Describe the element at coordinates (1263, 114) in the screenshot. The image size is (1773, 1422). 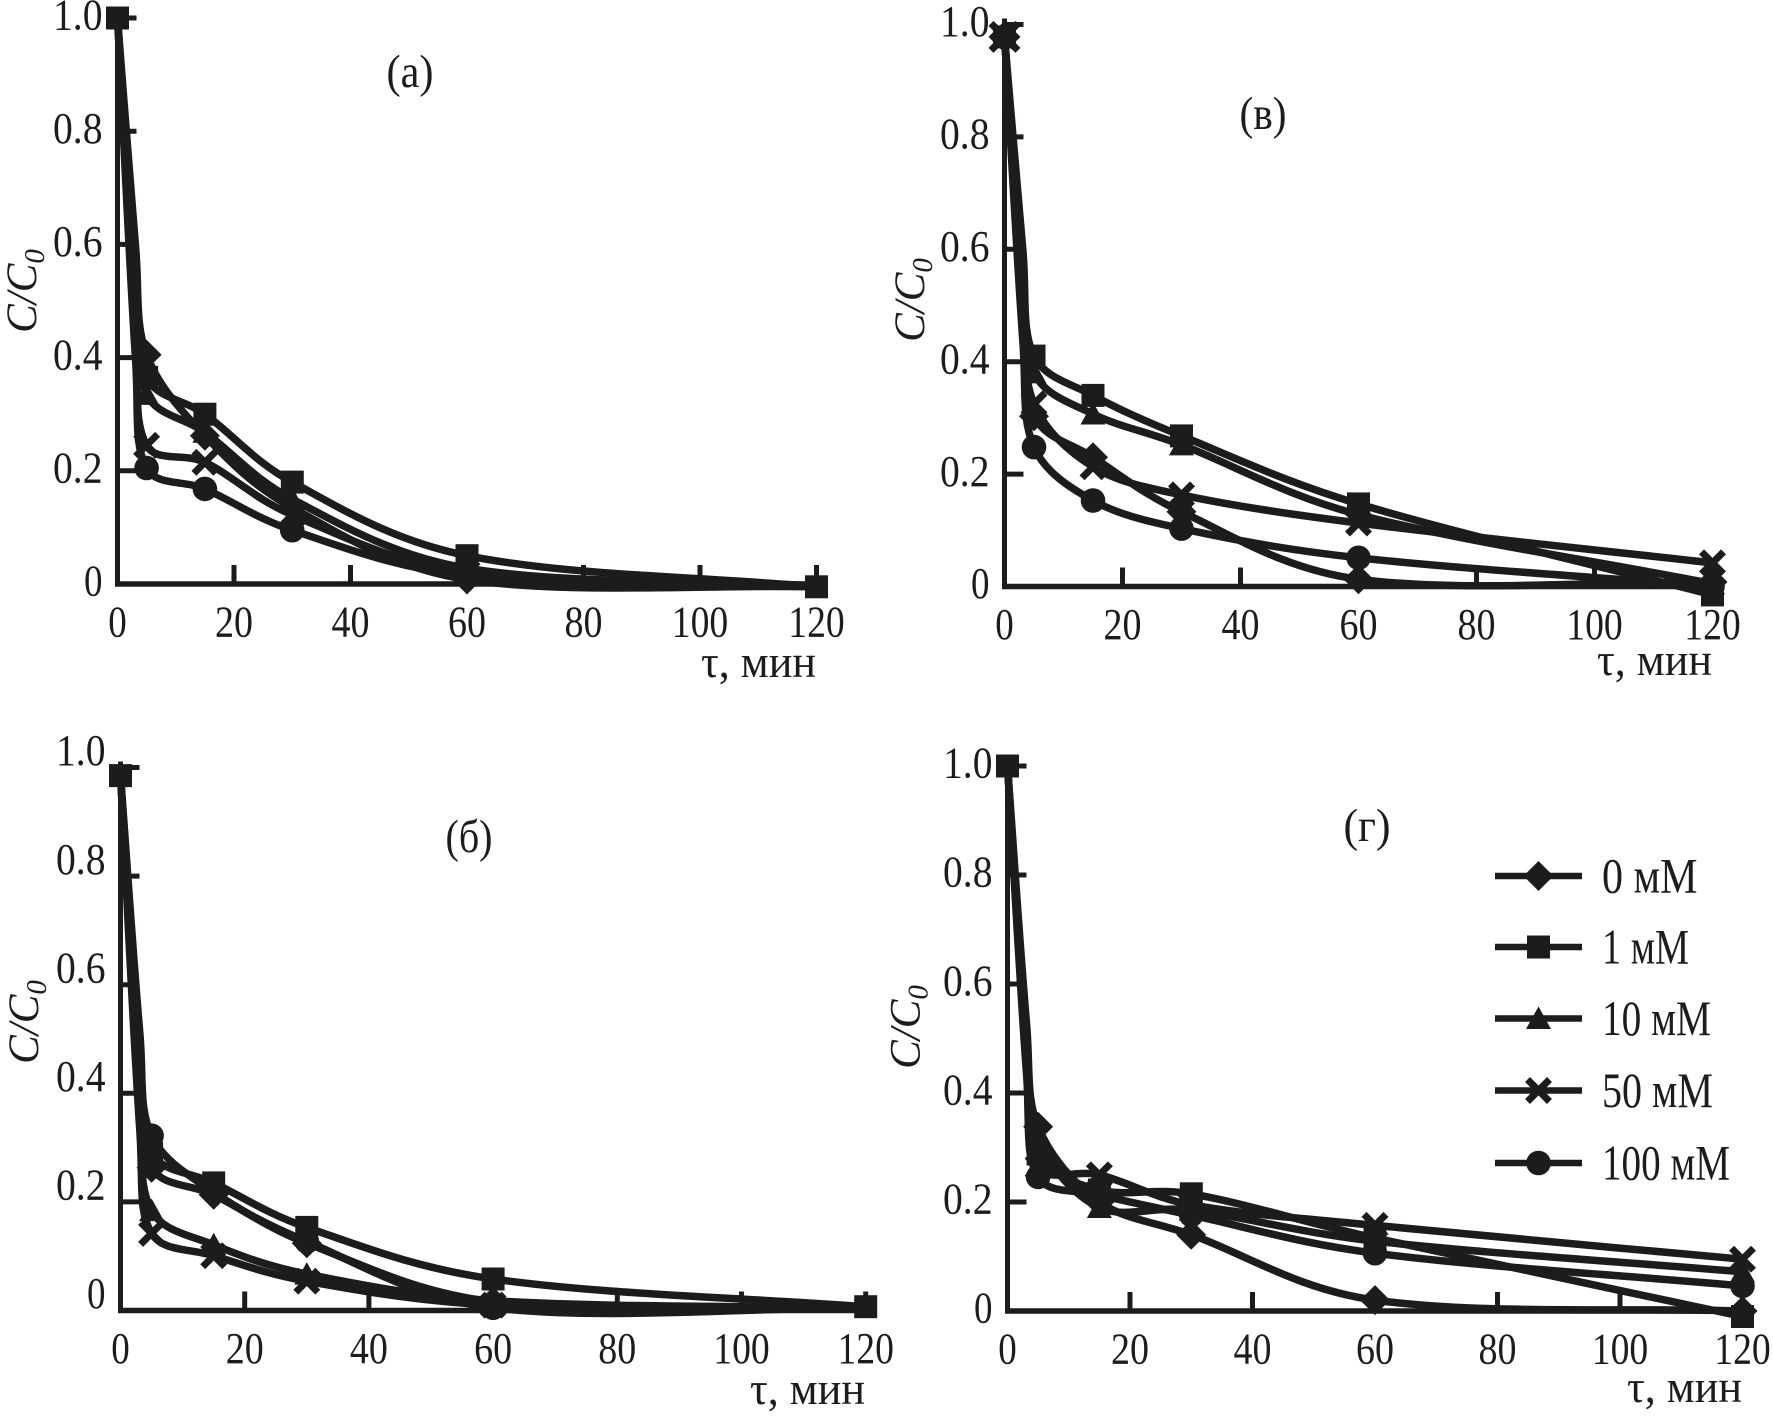
I see `svg-text: (в)` at that location.